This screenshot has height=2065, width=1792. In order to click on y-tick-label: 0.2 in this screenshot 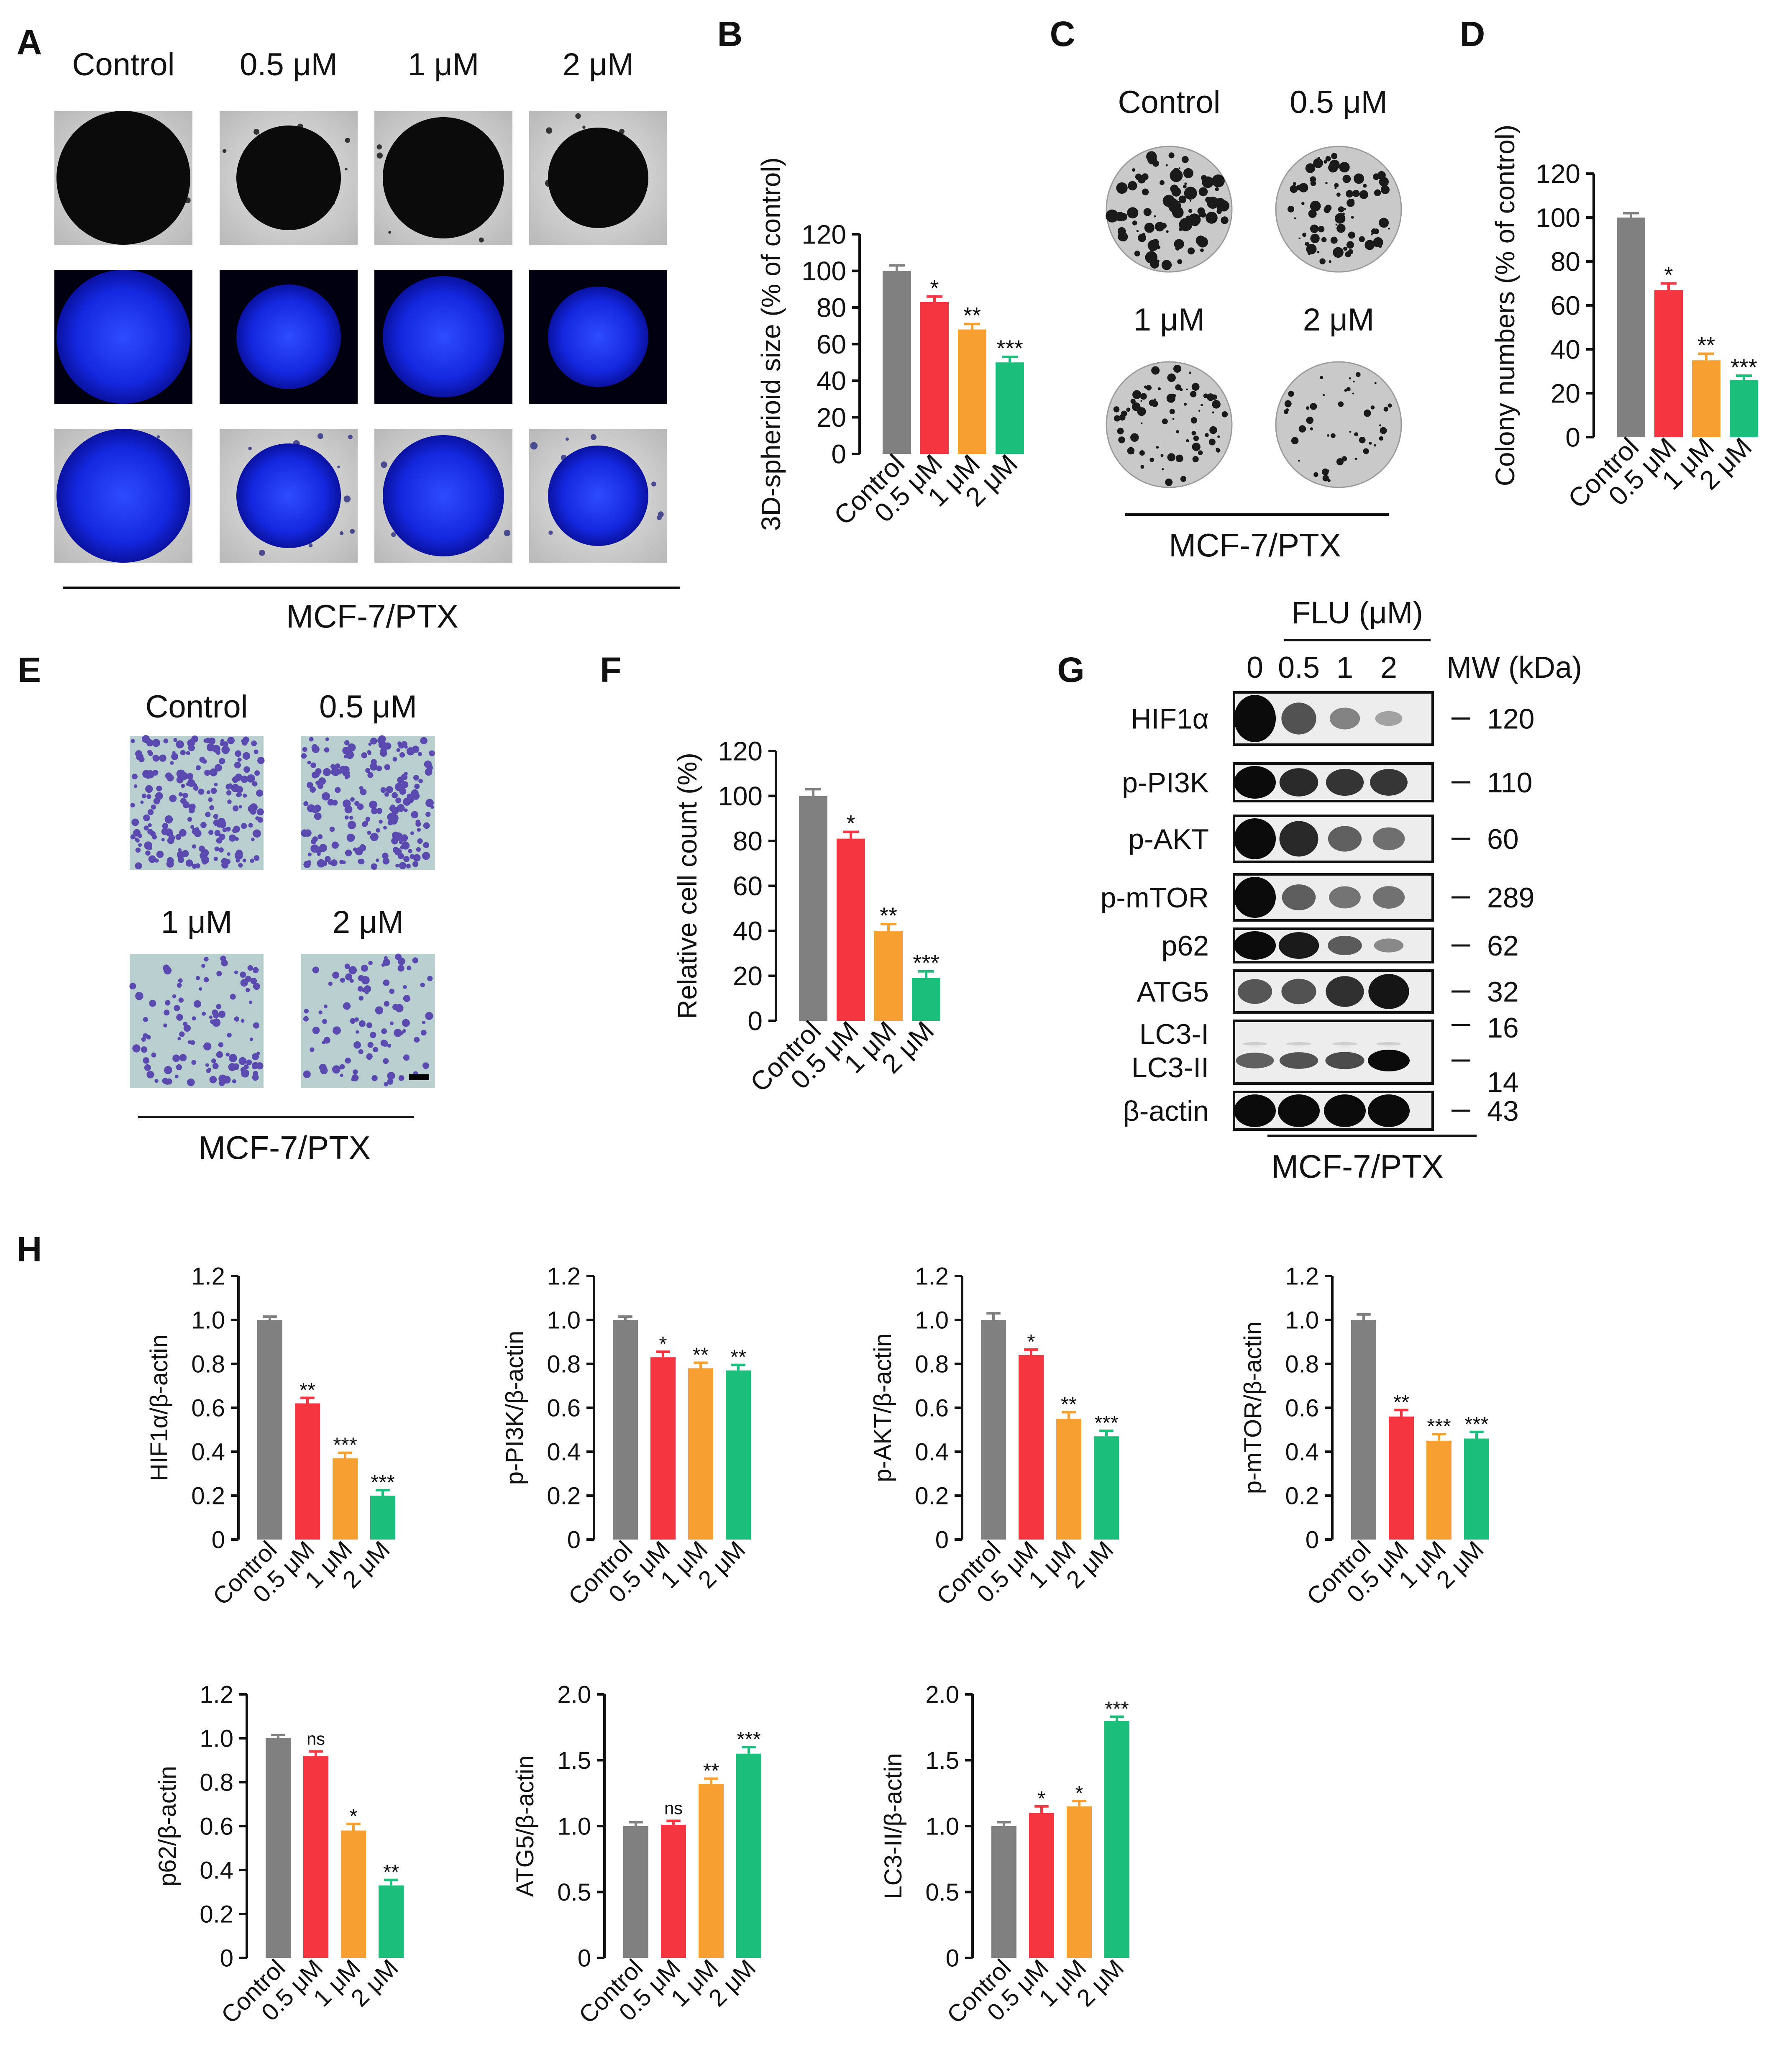, I will do `click(564, 1495)`.